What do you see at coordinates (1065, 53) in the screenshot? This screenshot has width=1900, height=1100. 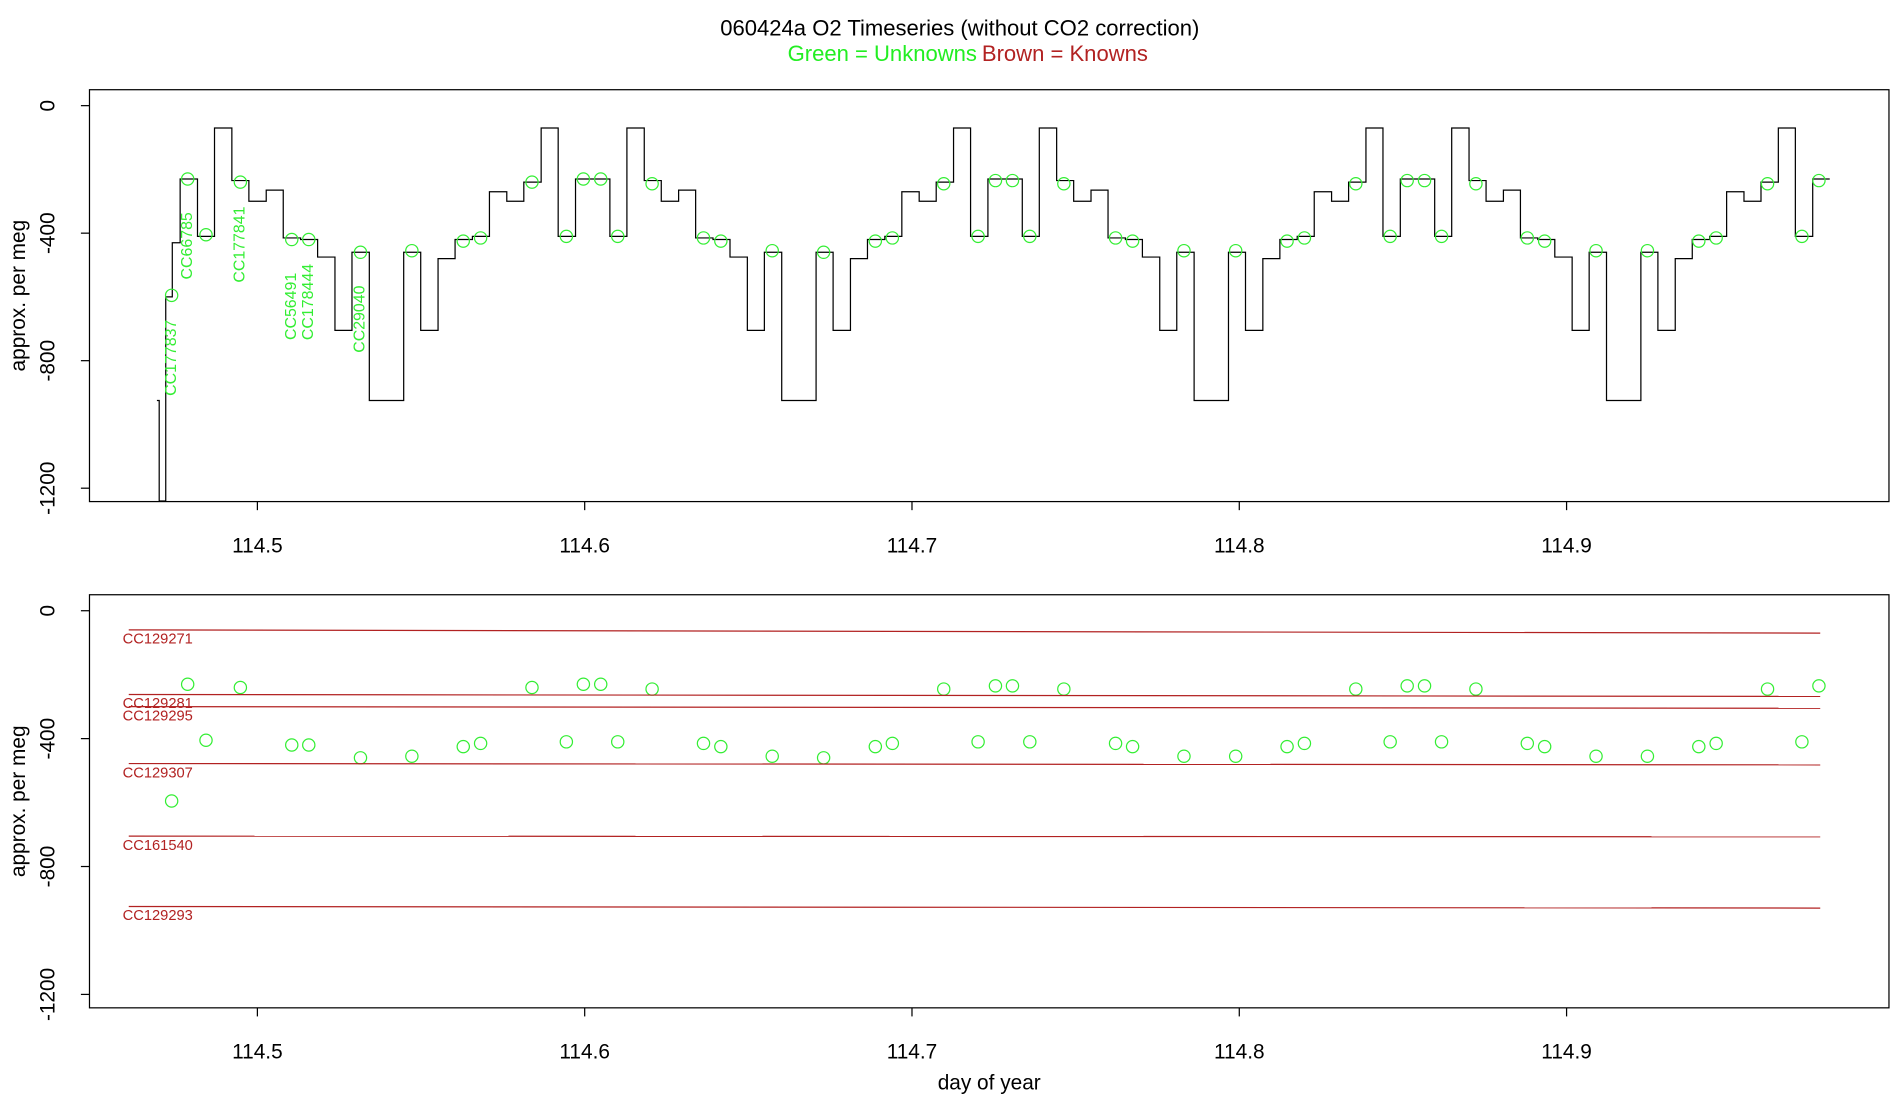 I see `legend-knowns: Brown = Knowns` at bounding box center [1065, 53].